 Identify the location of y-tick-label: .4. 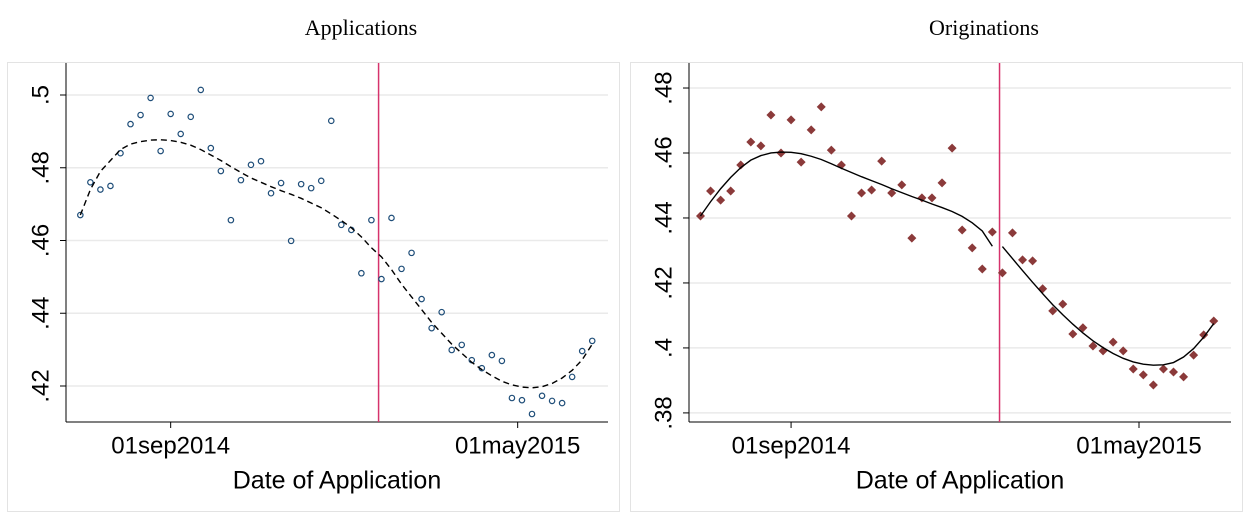
(663, 348).